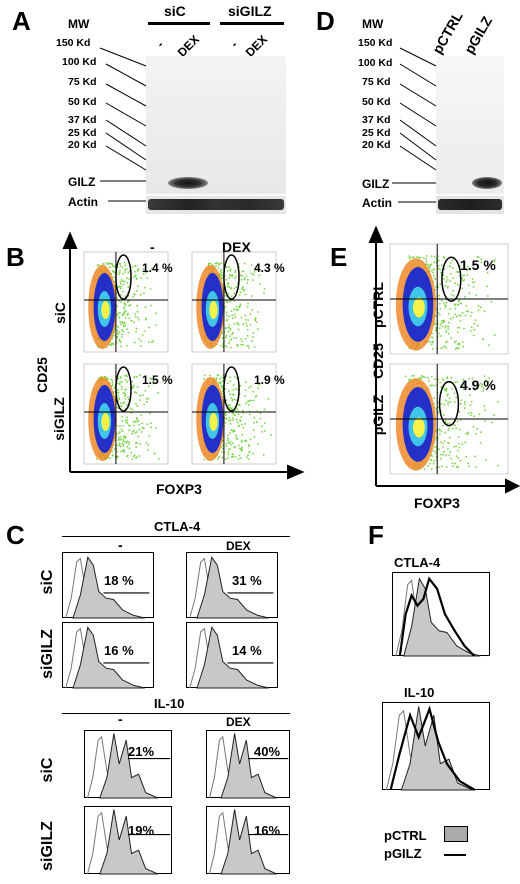  What do you see at coordinates (152, 247) in the screenshot?
I see `col-header-b-1: -` at bounding box center [152, 247].